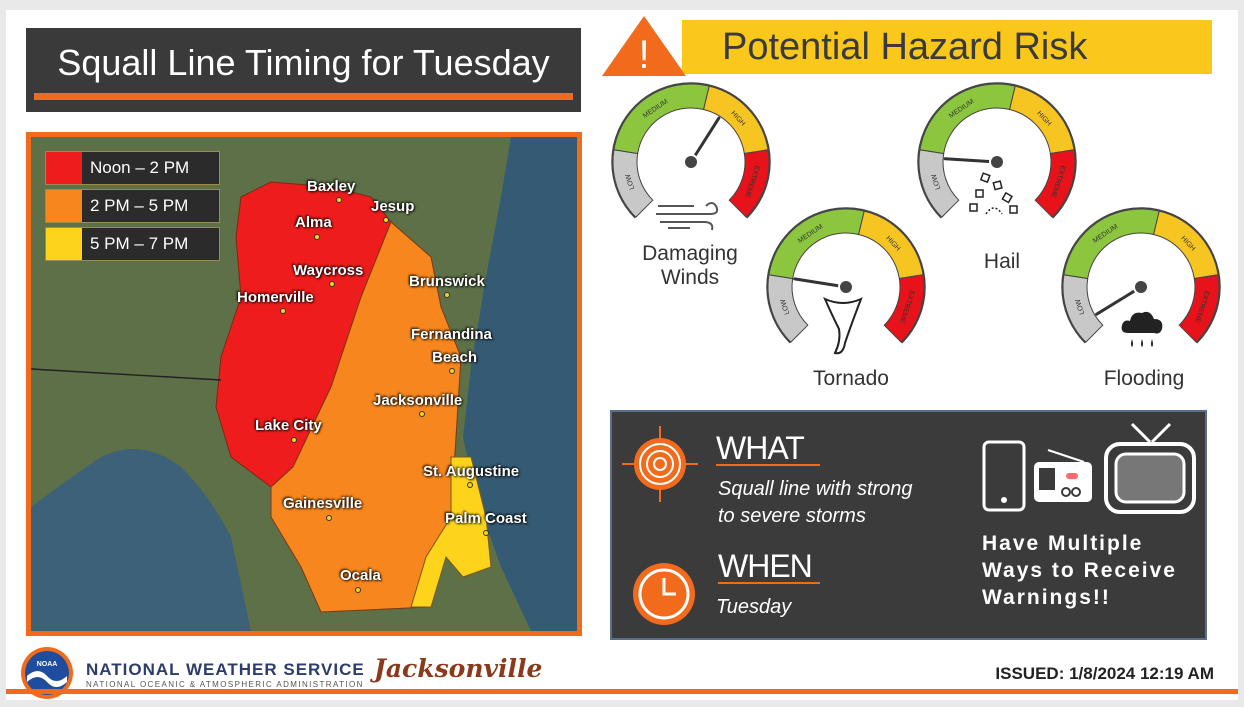 This screenshot has width=1244, height=707. What do you see at coordinates (303, 62) in the screenshot?
I see `page-title: Squall Line Timing for Tuesday` at bounding box center [303, 62].